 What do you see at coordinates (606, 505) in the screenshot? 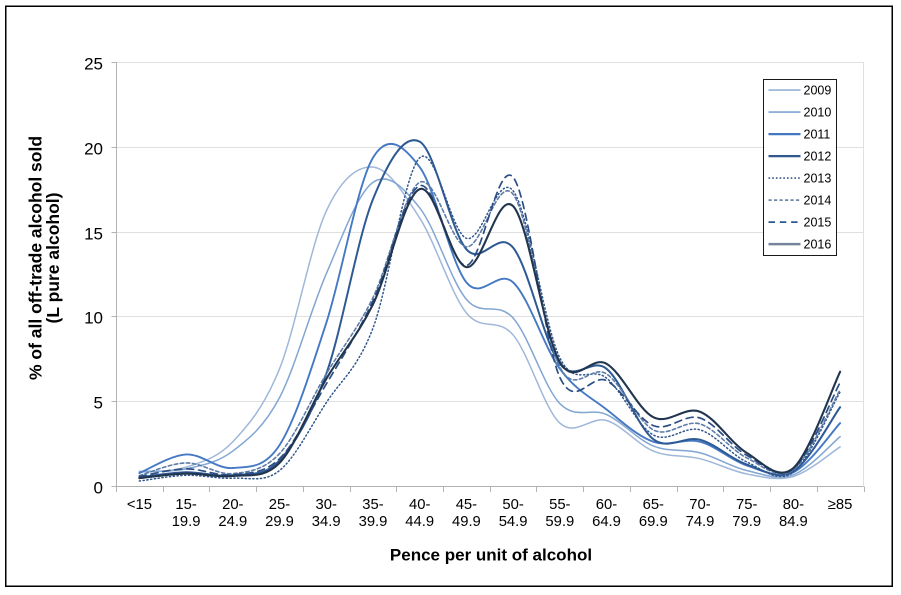
I see `svg-text: 60-` at bounding box center [606, 505].